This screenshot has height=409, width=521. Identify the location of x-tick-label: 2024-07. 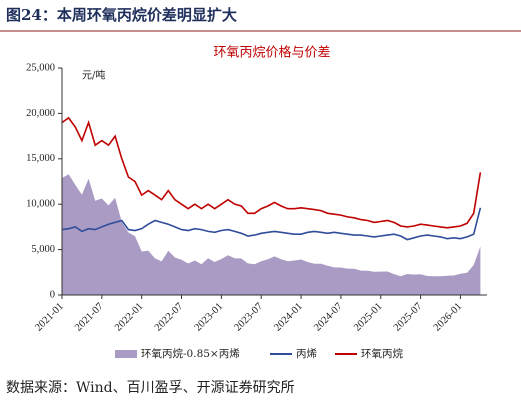
(328, 317).